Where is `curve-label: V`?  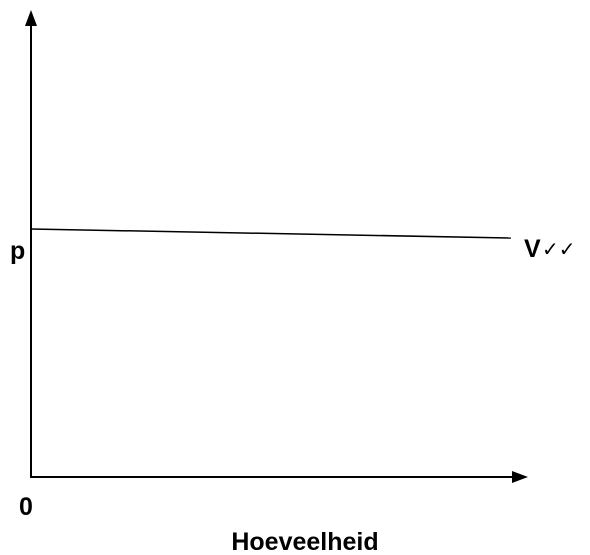 curve-label: V is located at coordinates (532, 249).